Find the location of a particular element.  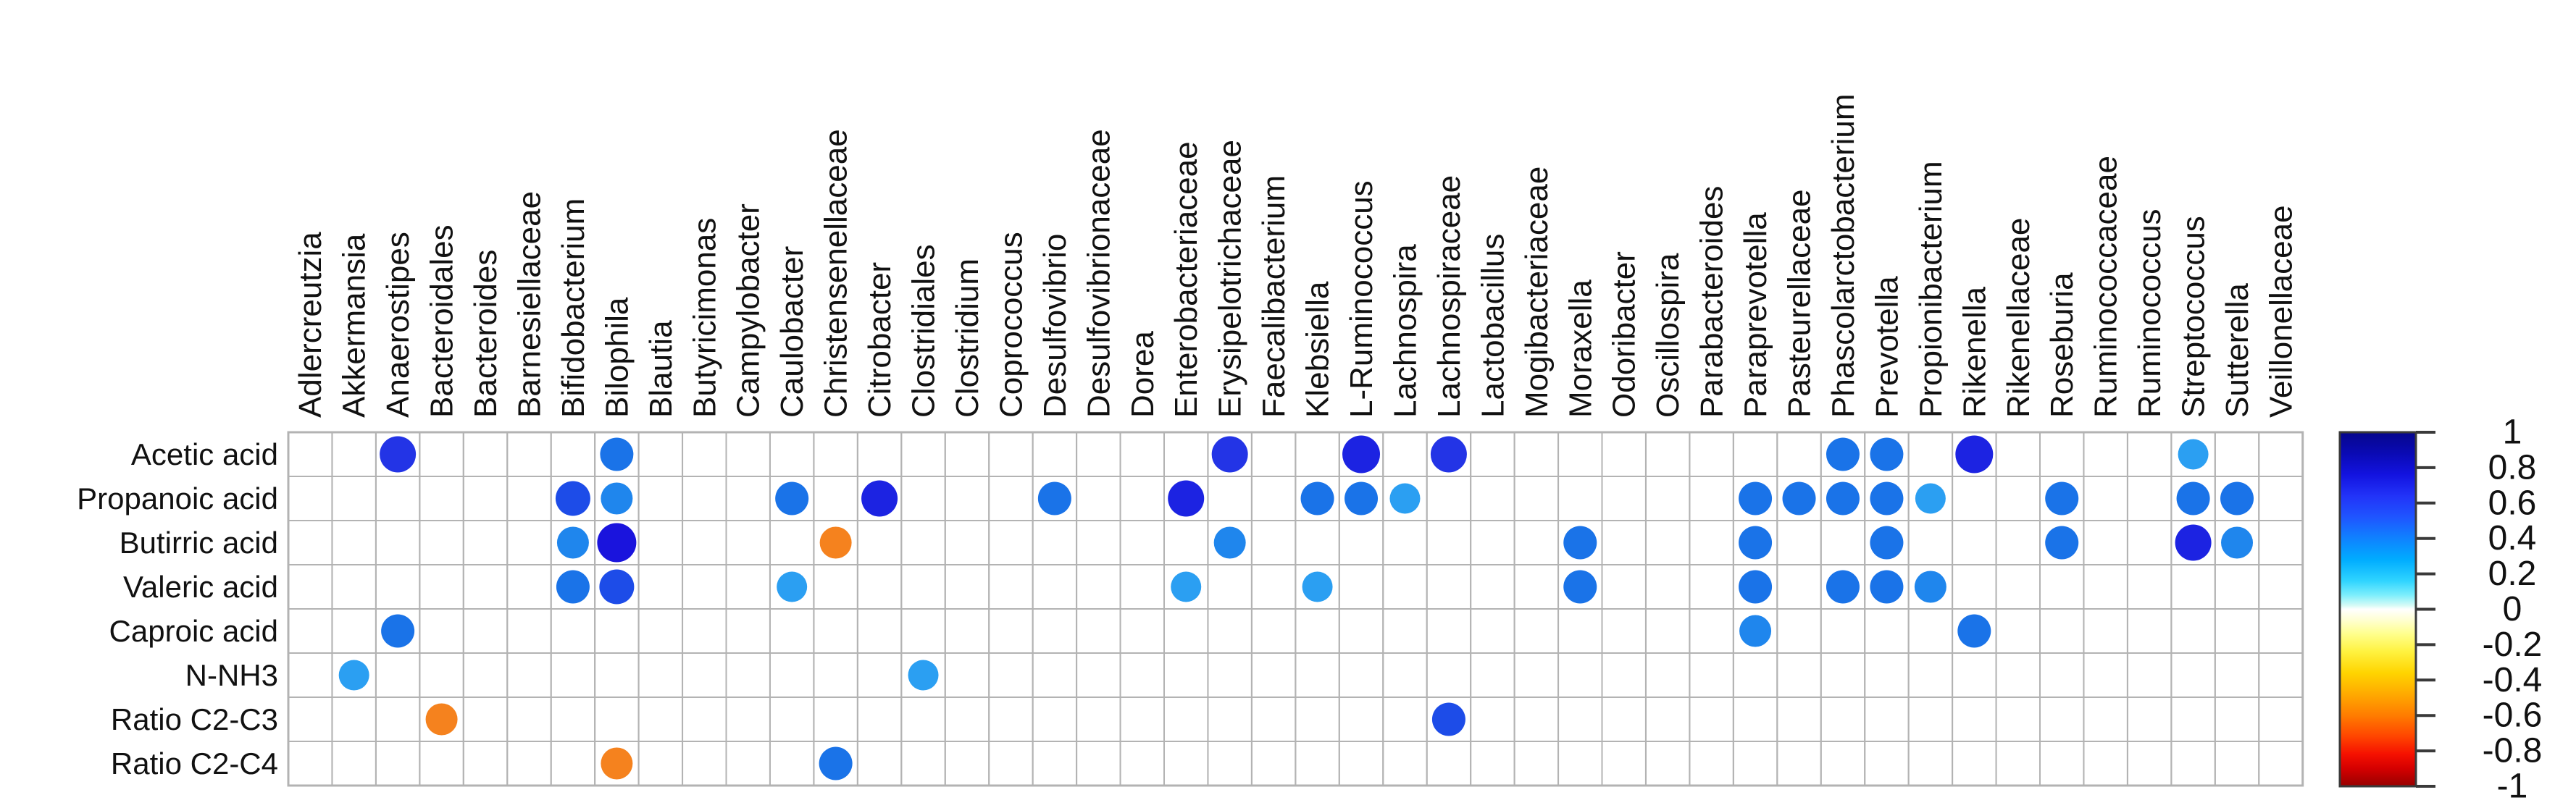

column-label: Klebsiella is located at coordinates (1318, 349).